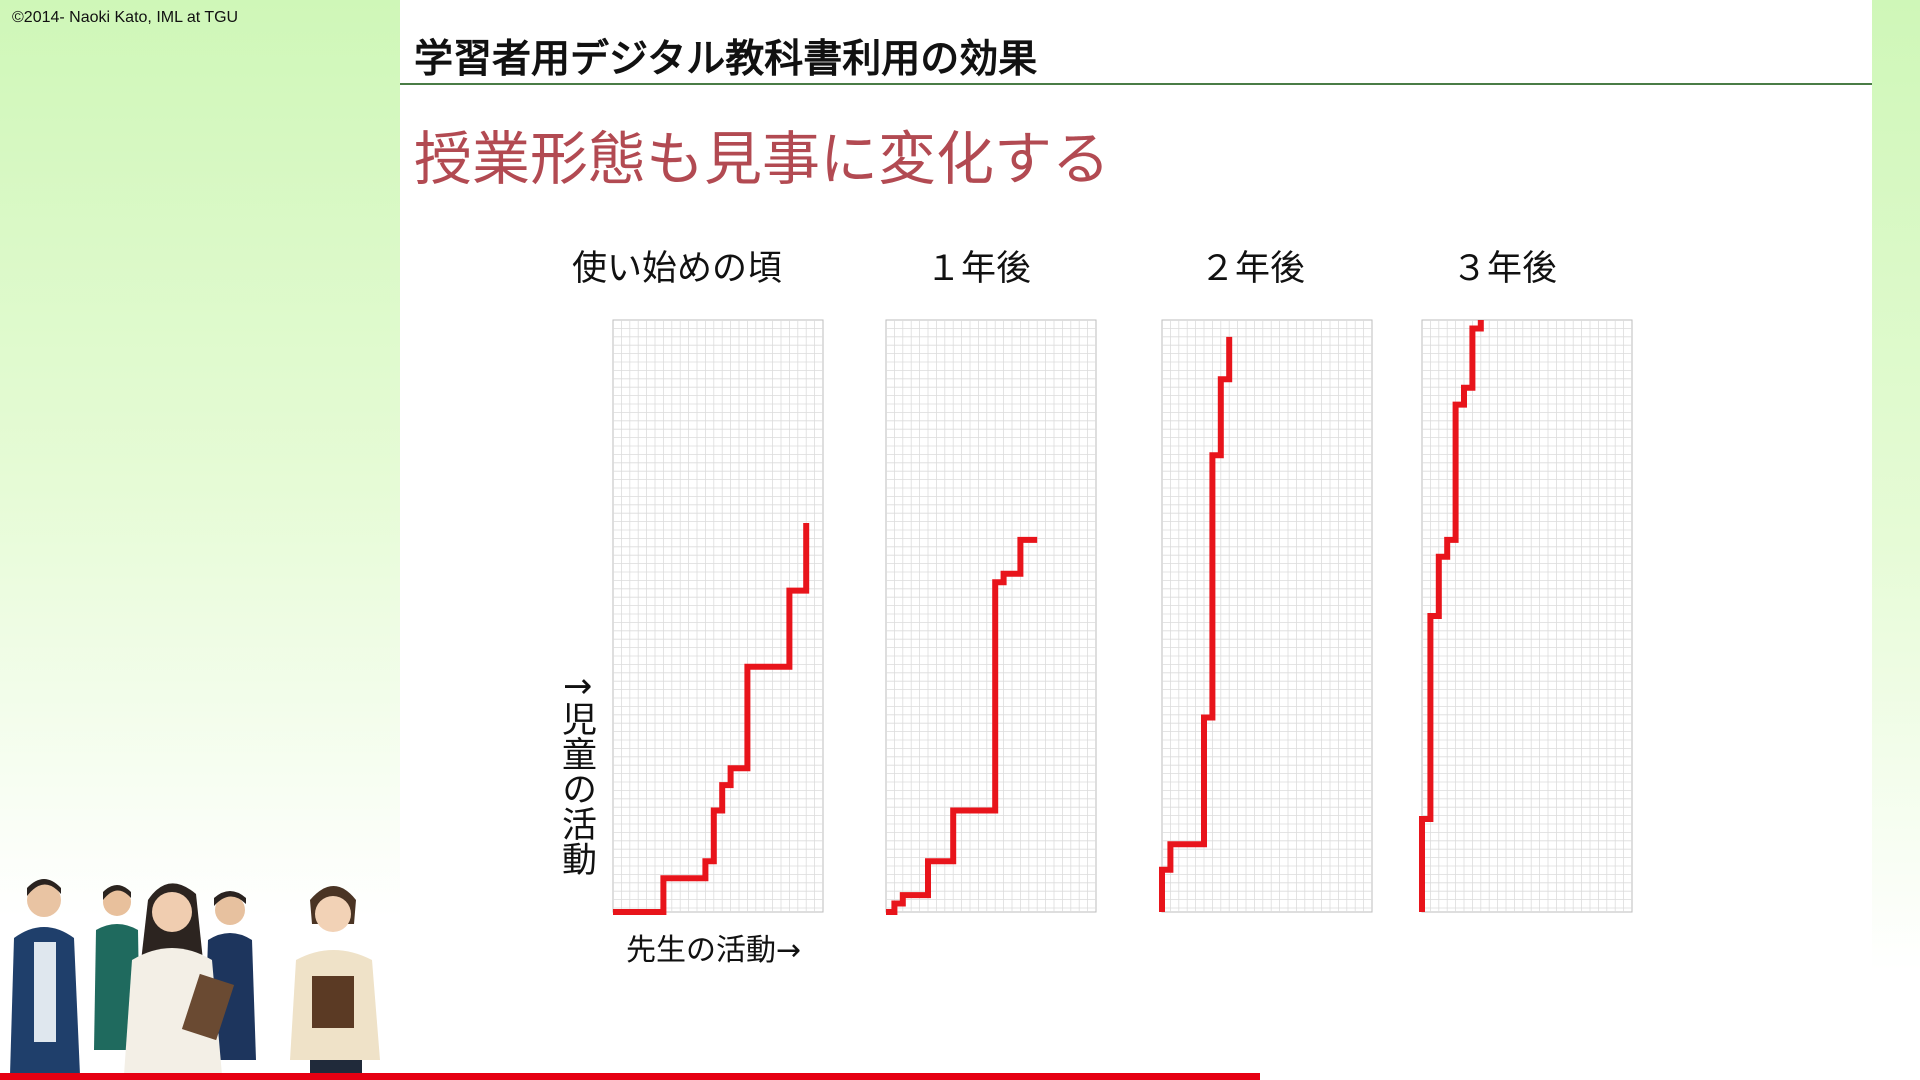 Image resolution: width=1920 pixels, height=1080 pixels. Describe the element at coordinates (1896, 540) in the screenshot. I see `right-gradient-band` at that location.